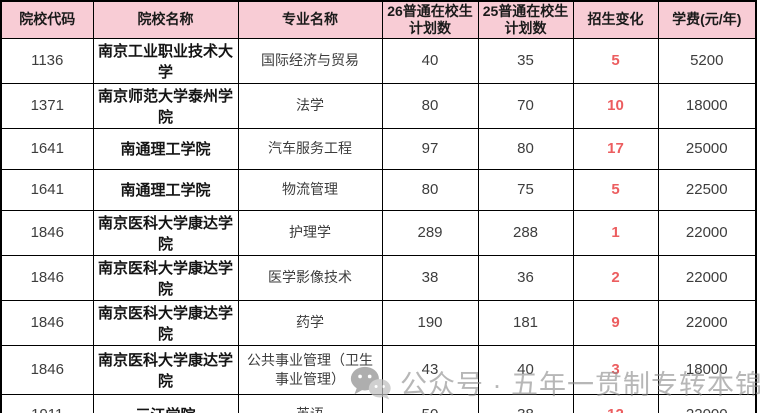 Image resolution: width=760 pixels, height=413 pixels. Describe the element at coordinates (165, 403) in the screenshot. I see `cell-school: 三江学院` at that location.